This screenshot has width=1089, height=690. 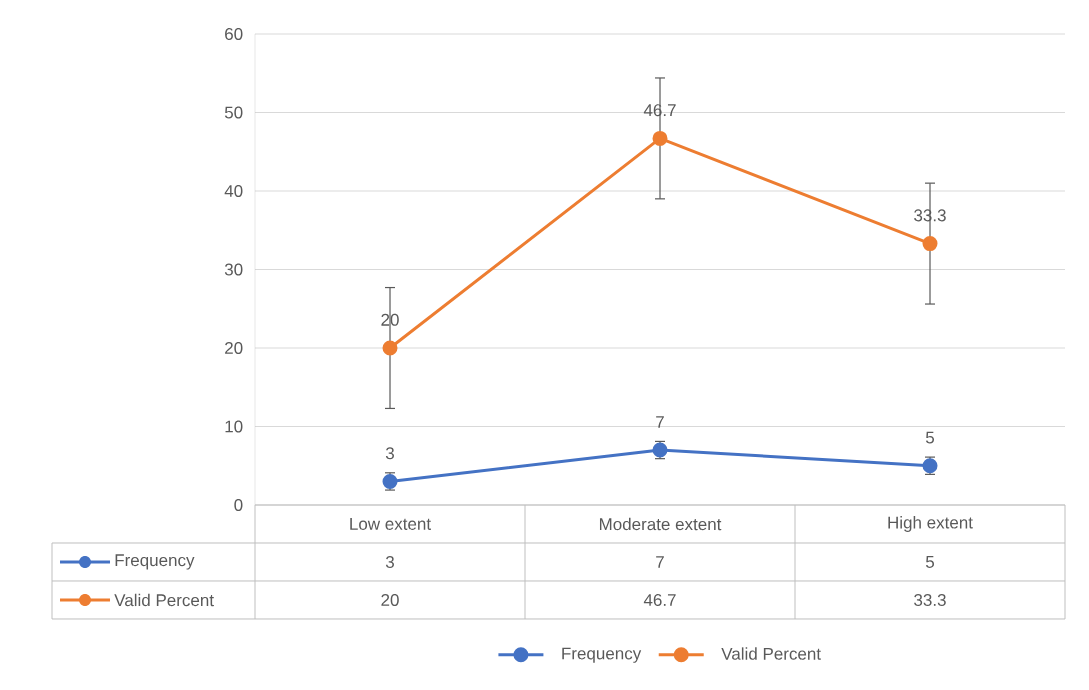 What do you see at coordinates (234, 348) in the screenshot?
I see `y-tick-label: 20` at bounding box center [234, 348].